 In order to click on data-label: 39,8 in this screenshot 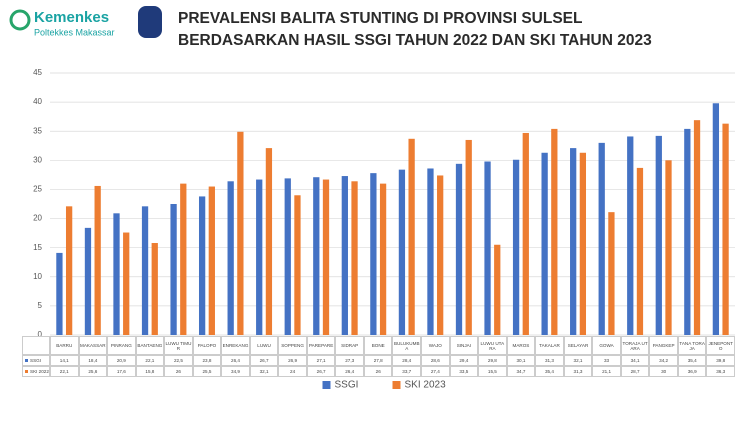, I will do `click(720, 360)`.